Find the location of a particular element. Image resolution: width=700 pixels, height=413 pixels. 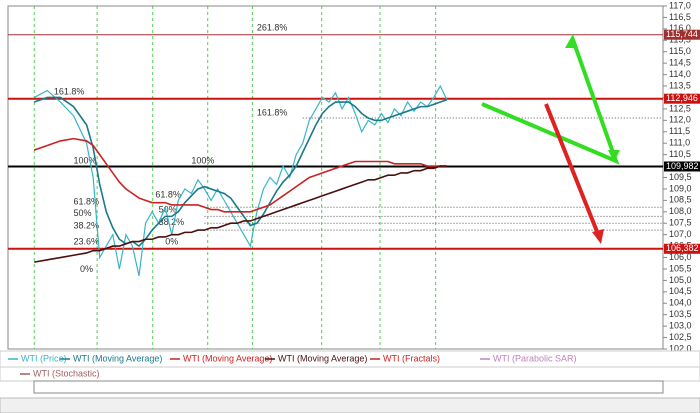

y-tick-label: 117,0 is located at coordinates (680, 5).